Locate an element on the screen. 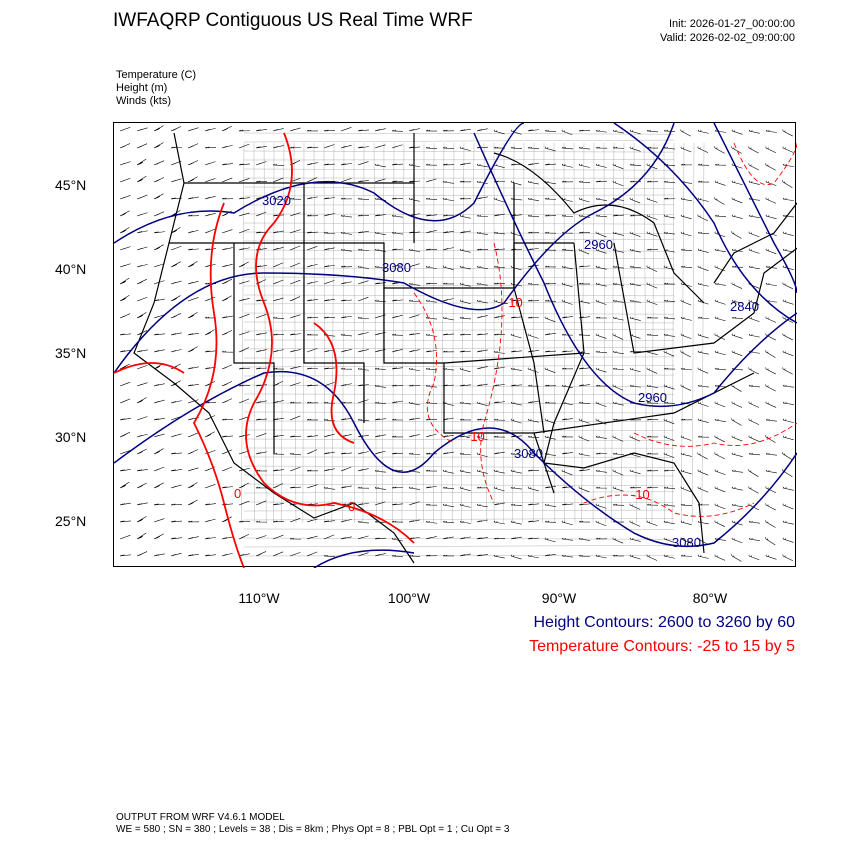 The image size is (850, 850). height-contour-legend: Height Contours: 2600 to 3260 by 60 is located at coordinates (664, 622).